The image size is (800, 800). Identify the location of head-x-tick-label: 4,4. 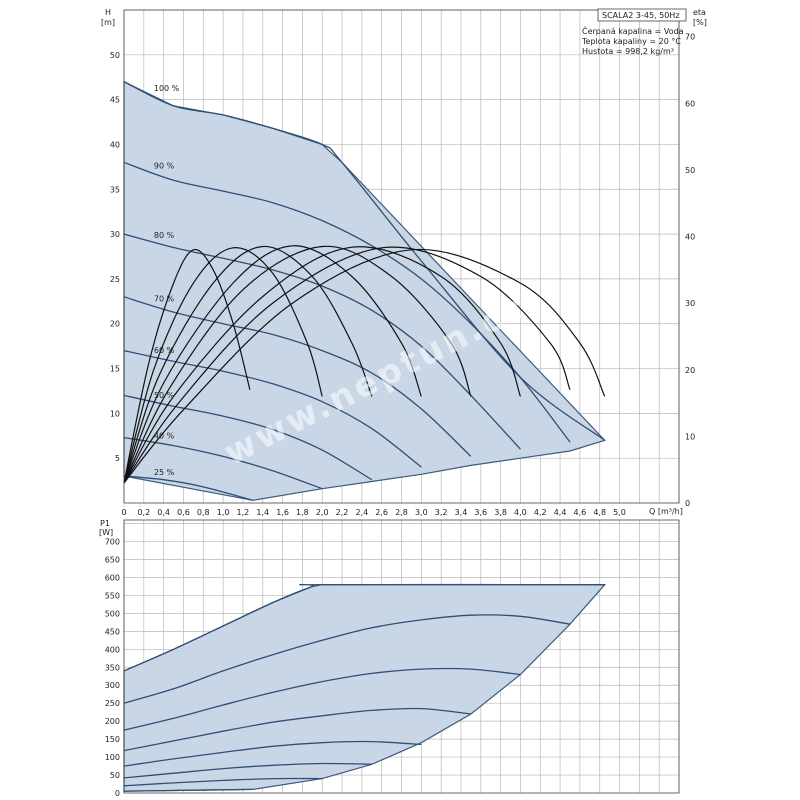
(560, 512).